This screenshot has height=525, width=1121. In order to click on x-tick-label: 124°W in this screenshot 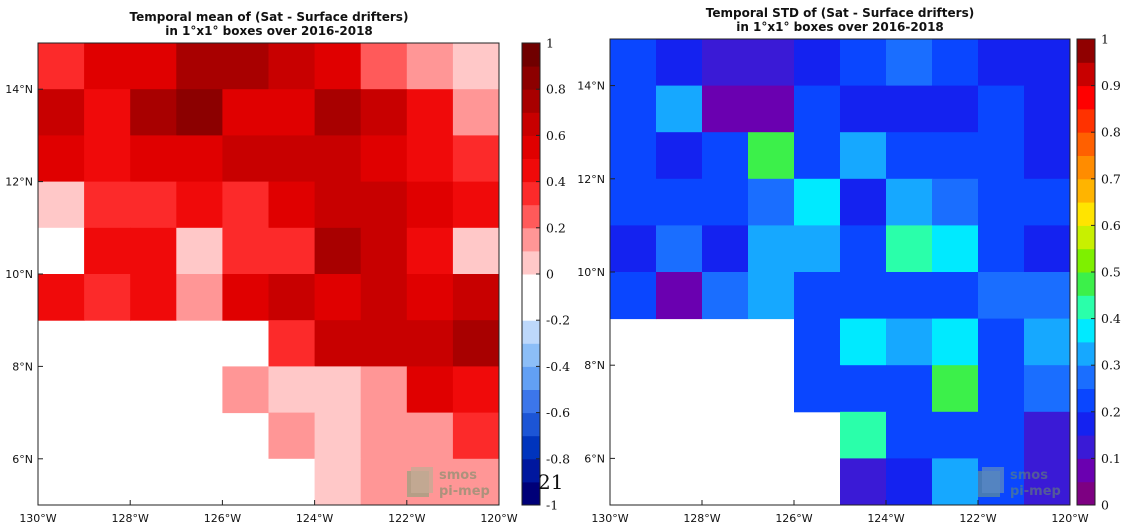, I will do `click(885, 518)`.